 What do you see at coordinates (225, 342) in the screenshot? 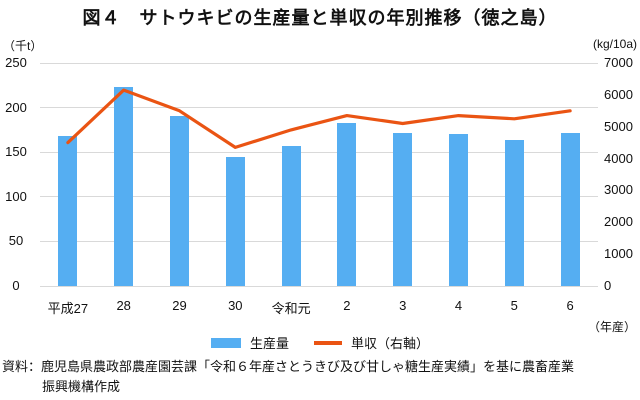
I see `legend-bar-swatch` at bounding box center [225, 342].